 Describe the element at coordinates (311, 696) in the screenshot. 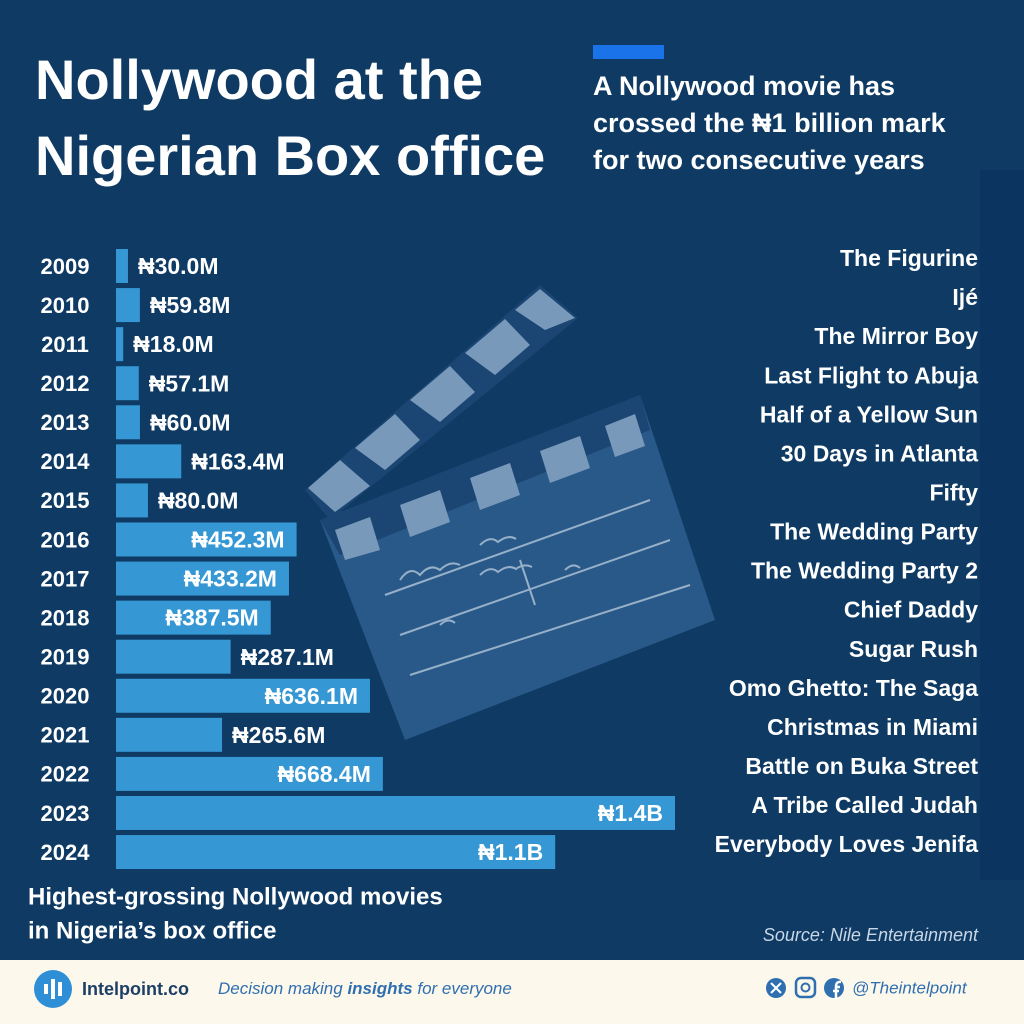

I see `value-label: ₦636.1M` at that location.